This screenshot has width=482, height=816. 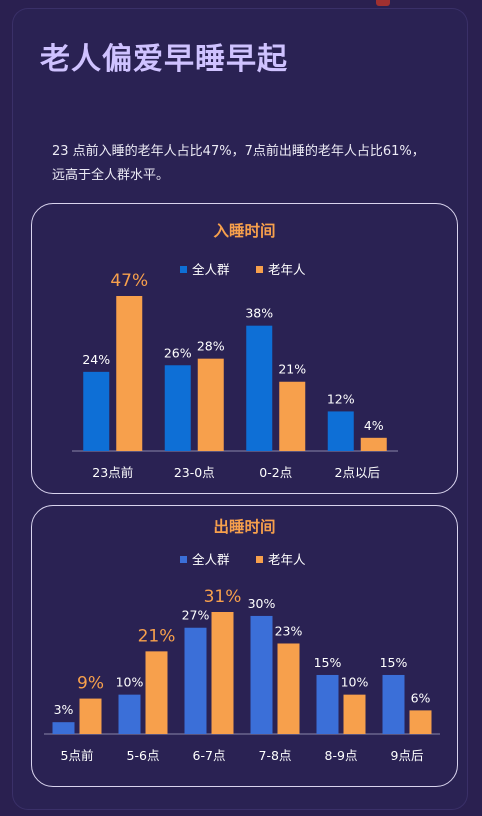 I want to click on wake-data-label-overall-1: 10%, so click(x=130, y=682).